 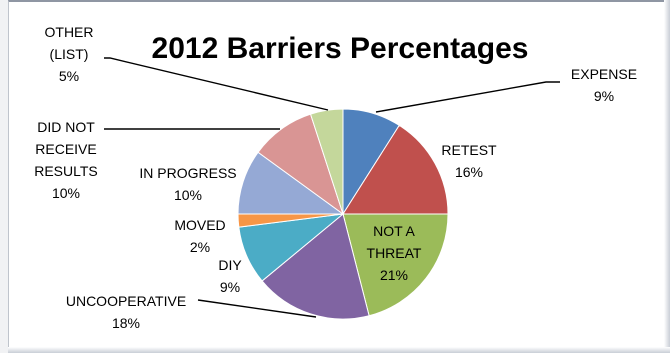 I want to click on pie-slice-retest, so click(x=395, y=169).